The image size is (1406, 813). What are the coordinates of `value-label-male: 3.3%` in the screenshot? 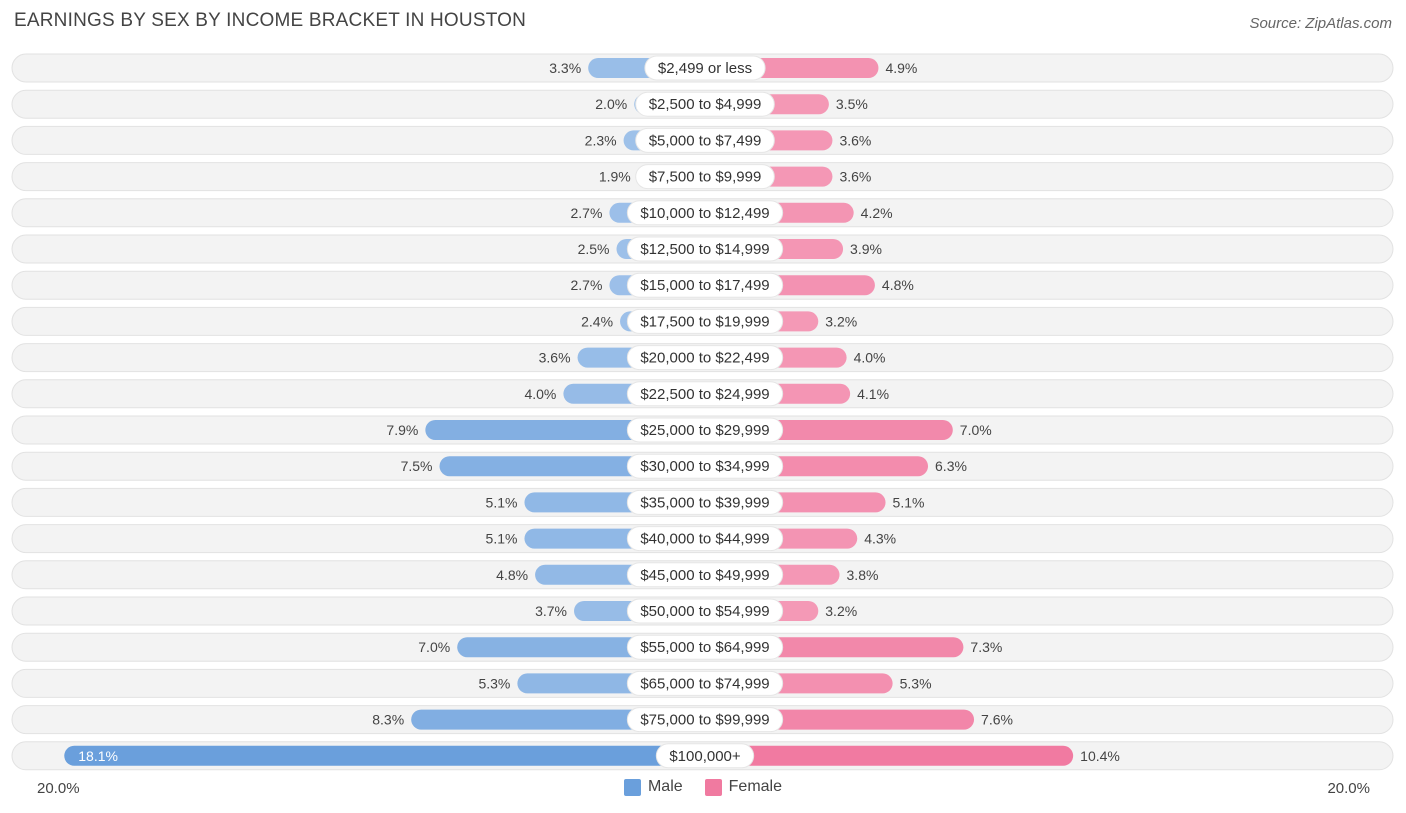 It's located at (565, 68).